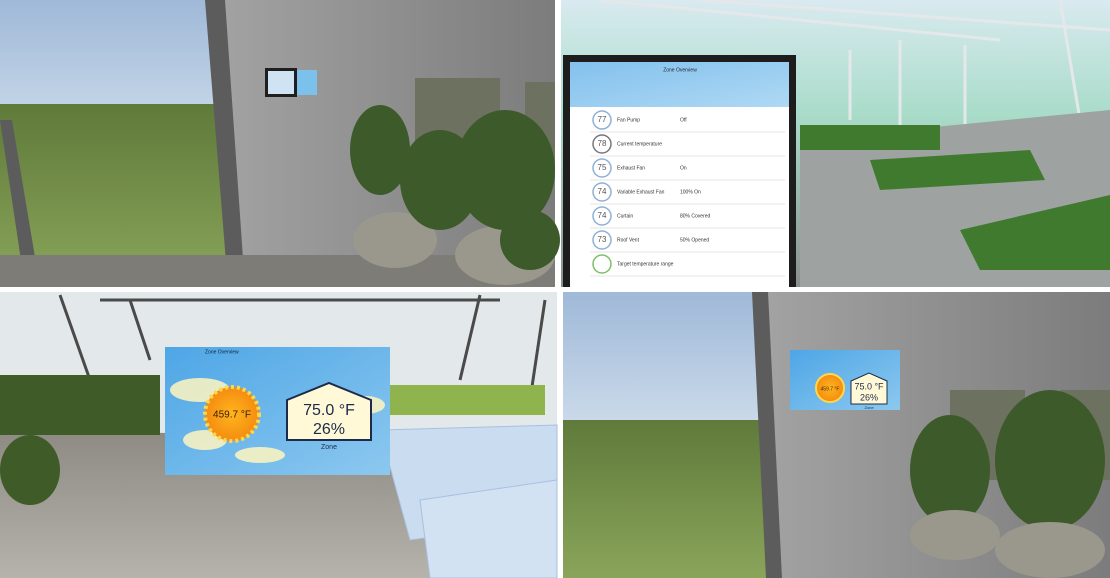 This screenshot has height=578, width=1110. I want to click on tablet-title: Zone Overview, so click(680, 70).